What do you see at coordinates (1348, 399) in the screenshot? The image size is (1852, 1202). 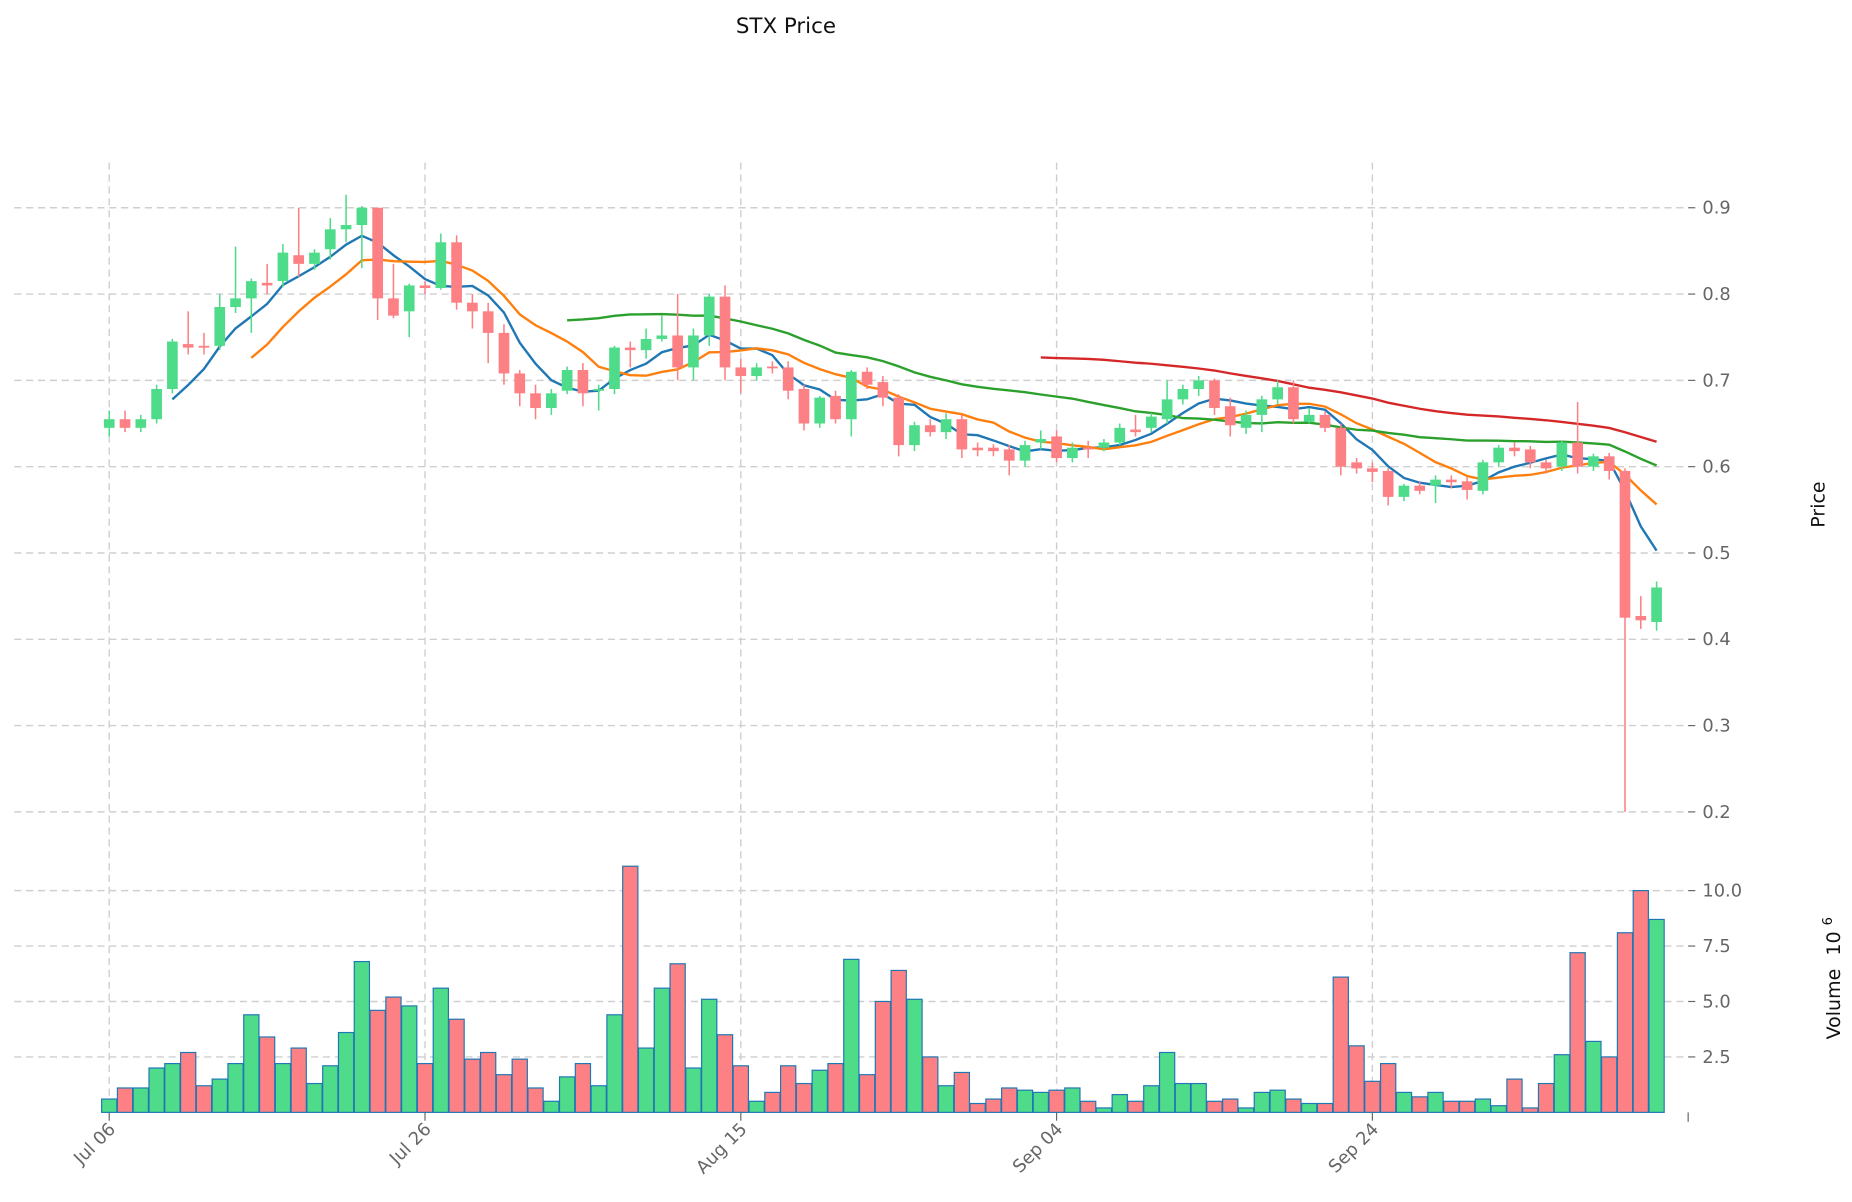 I see `ma-60-line` at bounding box center [1348, 399].